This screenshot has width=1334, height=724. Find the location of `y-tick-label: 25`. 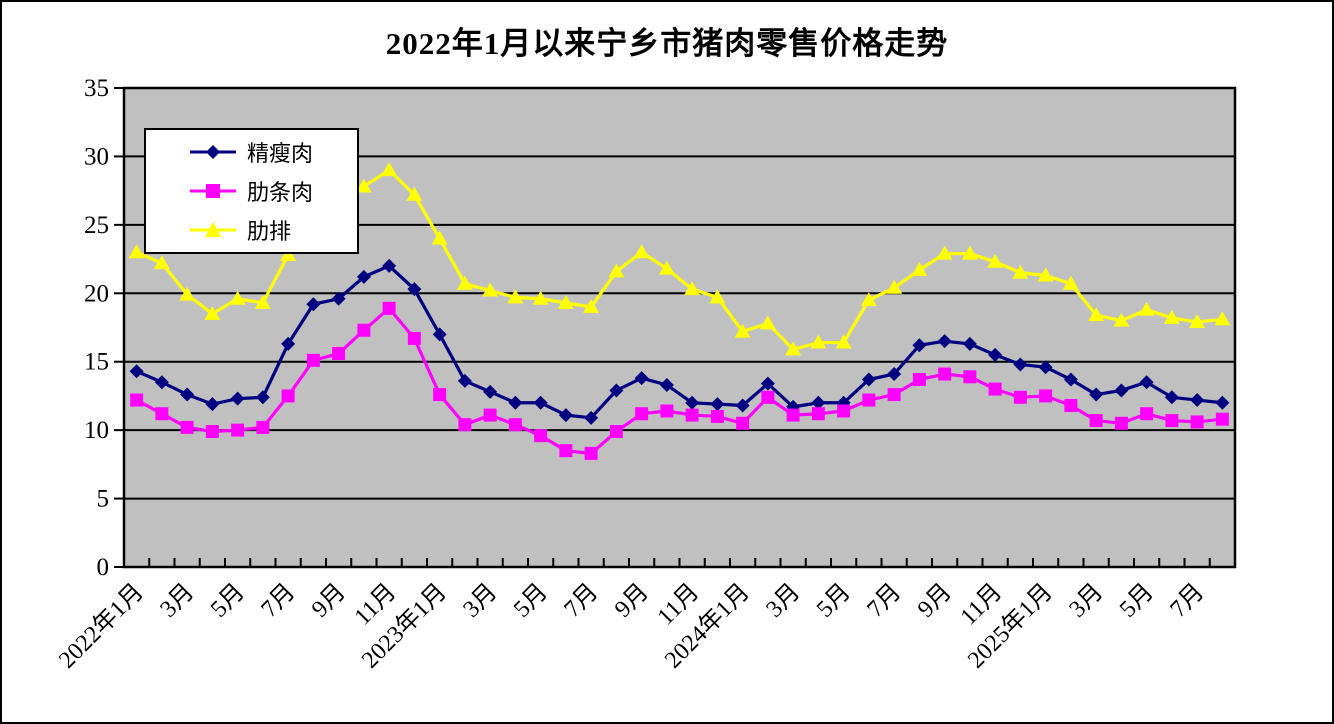

y-tick-label: 25 is located at coordinates (96, 225).